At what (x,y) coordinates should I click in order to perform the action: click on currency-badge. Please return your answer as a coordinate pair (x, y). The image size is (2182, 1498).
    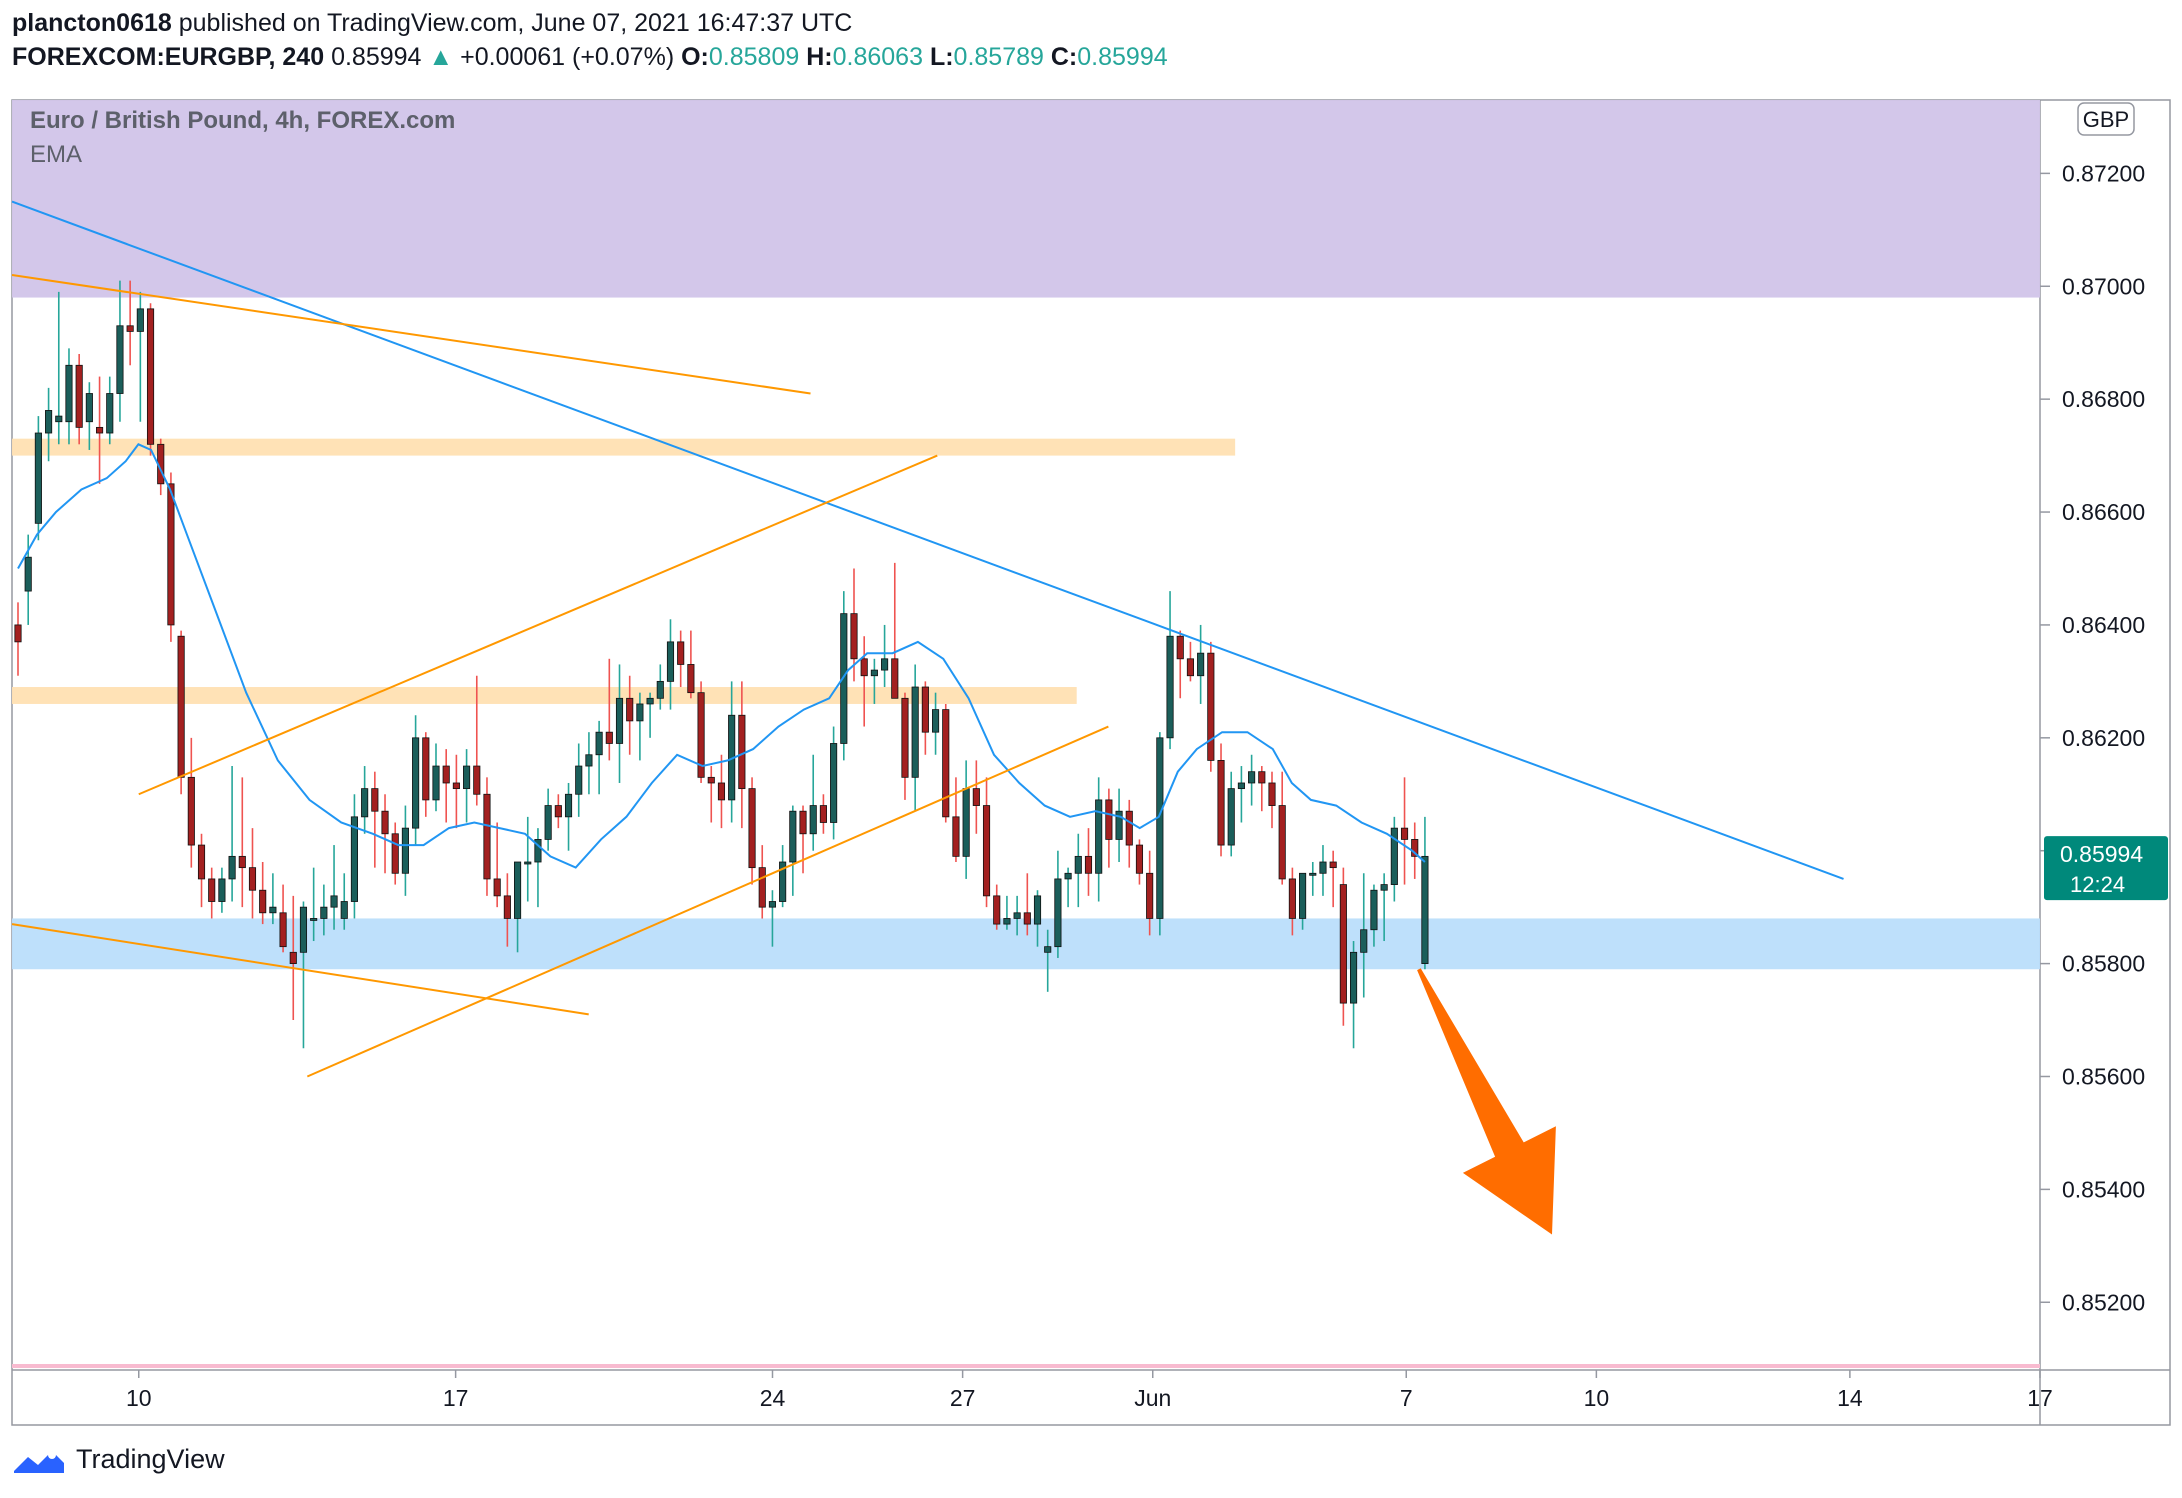
    Looking at the image, I should click on (2106, 119).